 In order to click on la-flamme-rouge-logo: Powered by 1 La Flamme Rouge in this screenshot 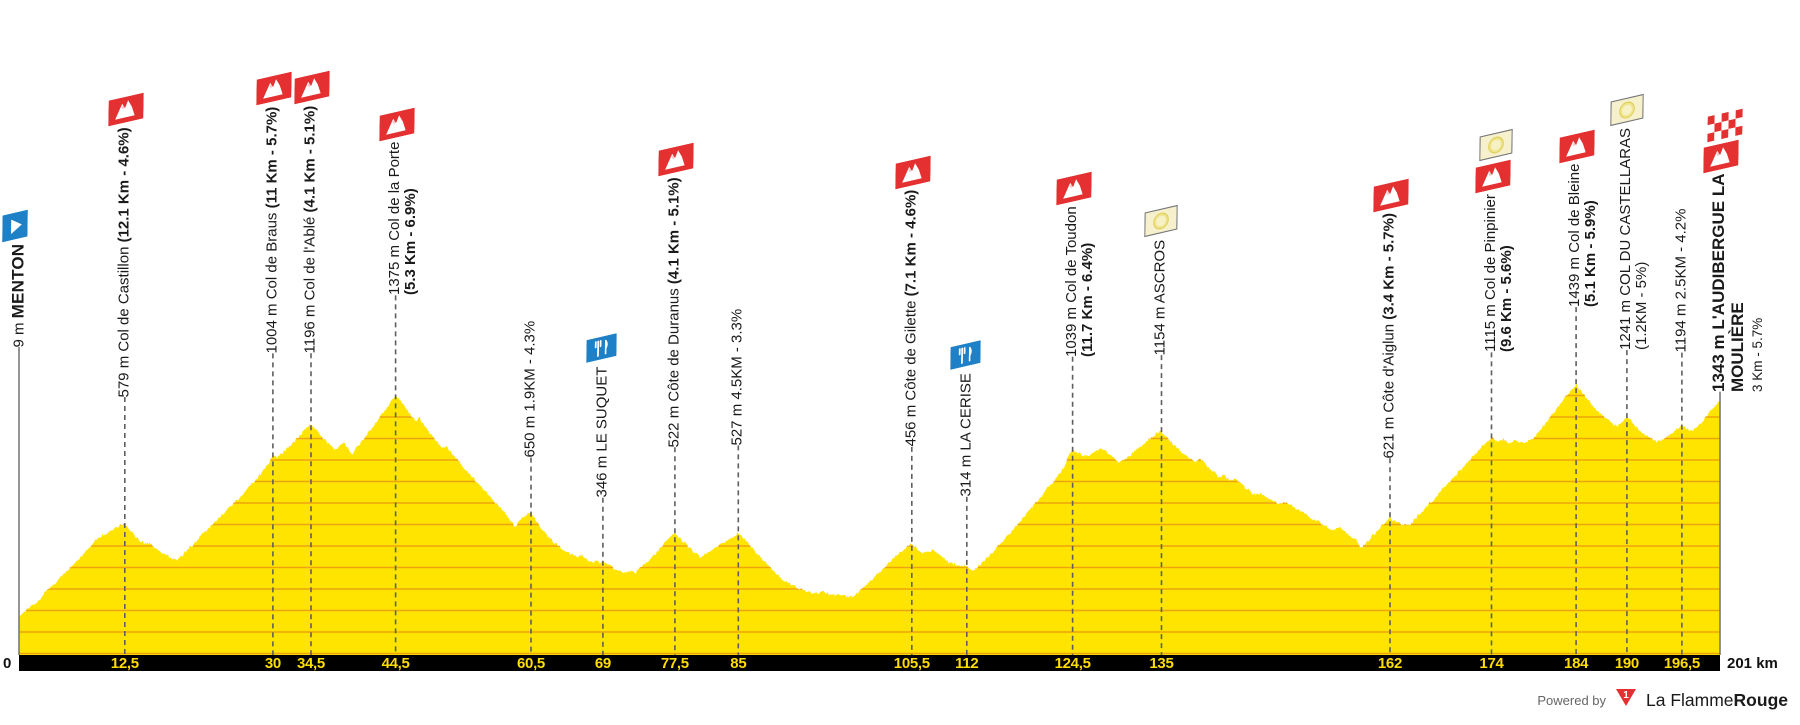, I will do `click(1662, 700)`.